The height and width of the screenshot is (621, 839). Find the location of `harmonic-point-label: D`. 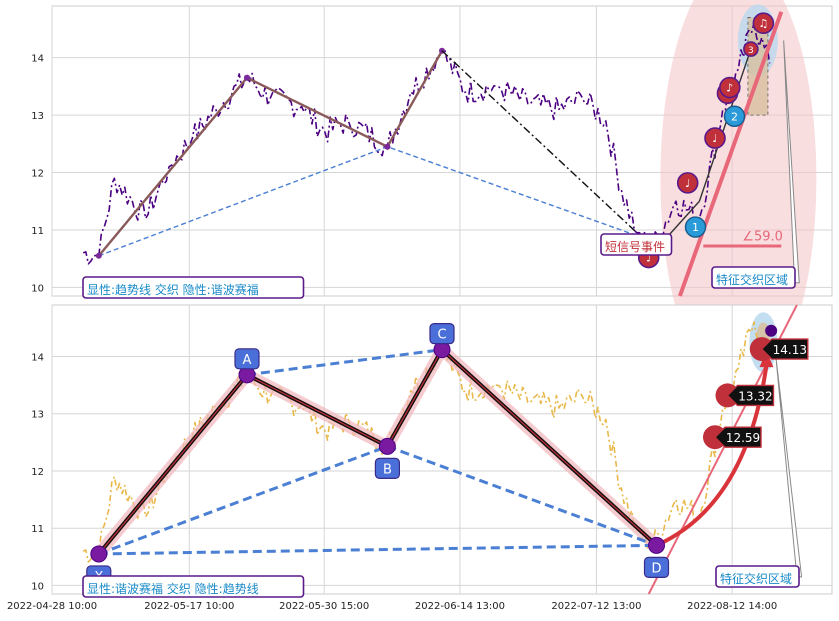

harmonic-point-label: D is located at coordinates (656, 568).